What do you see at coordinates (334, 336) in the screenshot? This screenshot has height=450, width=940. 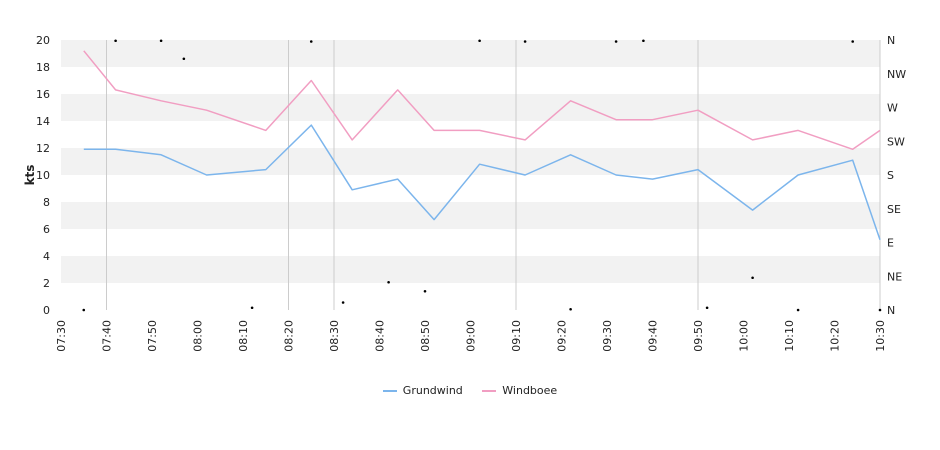 I see `x-tick-label: 08:30` at bounding box center [334, 336].